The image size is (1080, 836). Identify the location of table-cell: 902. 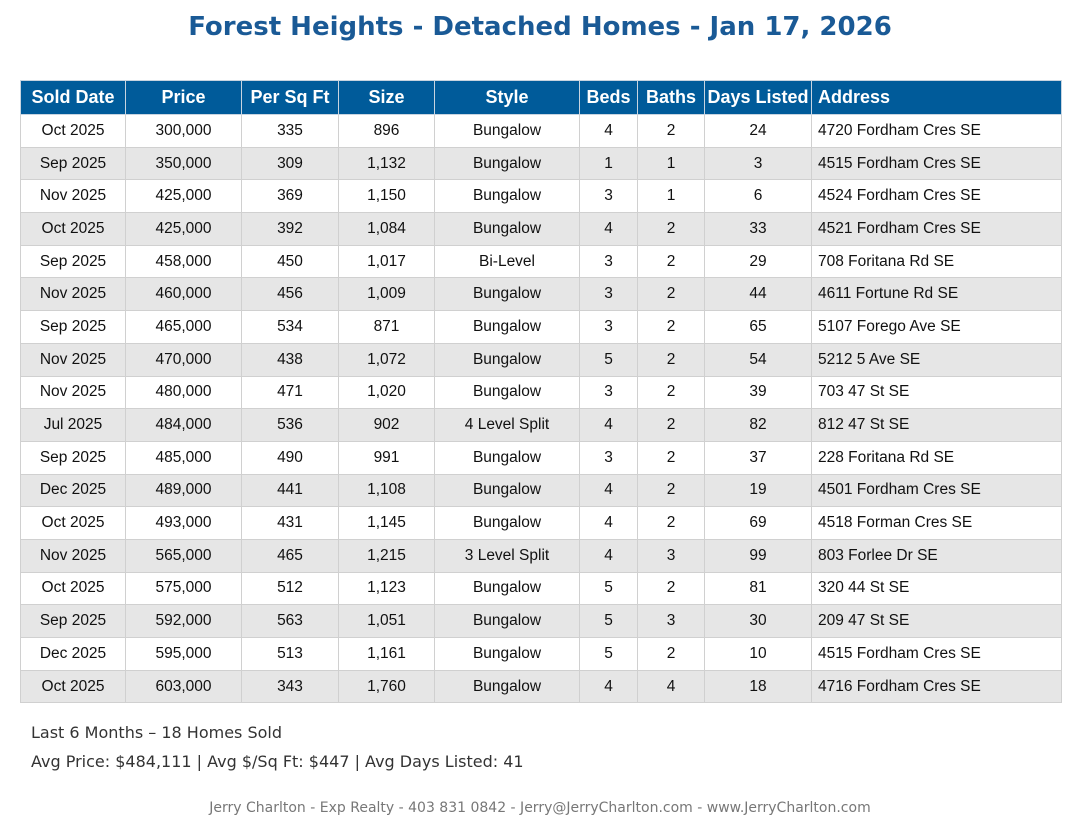
(386, 425).